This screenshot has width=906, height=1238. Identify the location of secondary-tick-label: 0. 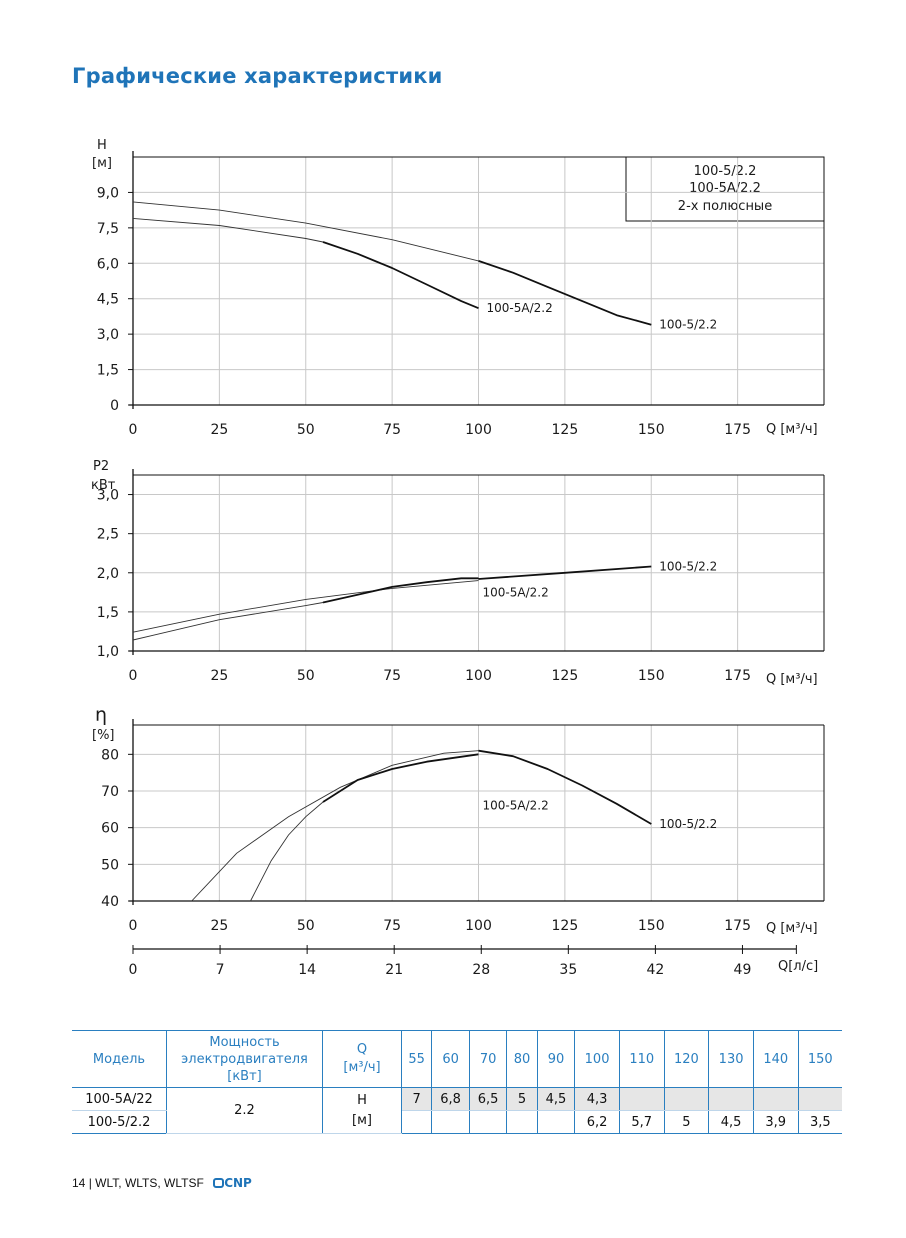
(133, 970).